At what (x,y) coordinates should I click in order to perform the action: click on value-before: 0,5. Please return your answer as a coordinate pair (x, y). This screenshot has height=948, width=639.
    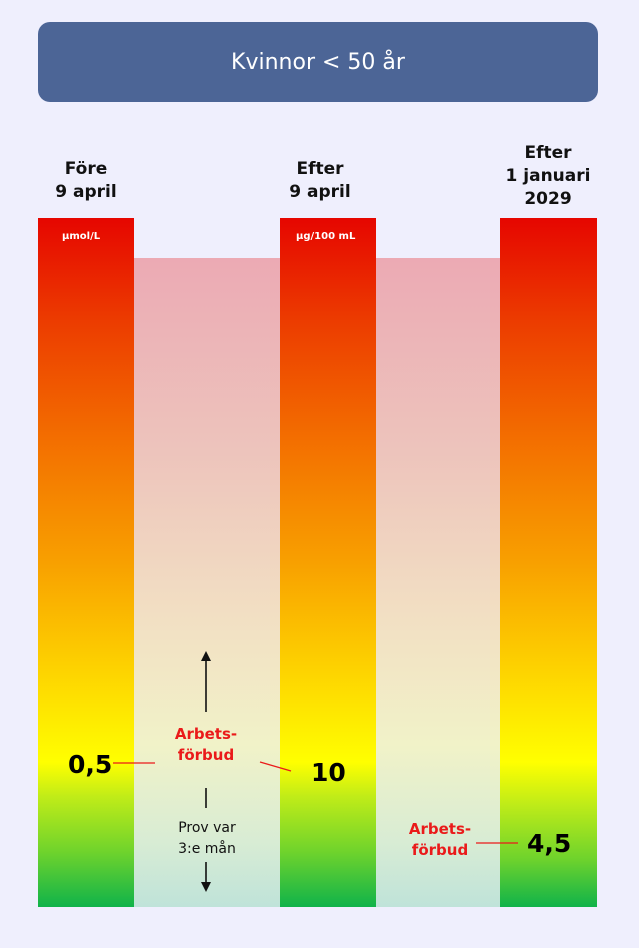
    Looking at the image, I should click on (90, 764).